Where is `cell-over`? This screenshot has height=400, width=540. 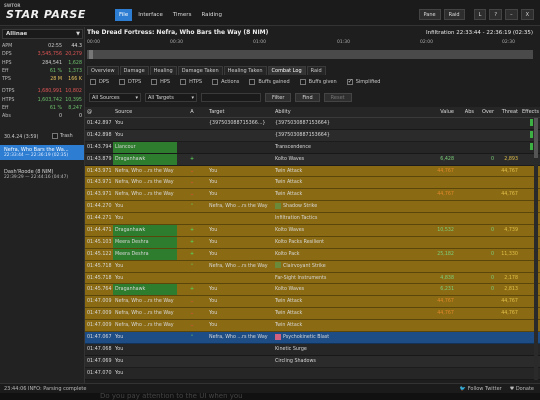
cell-over is located at coordinates (486, 135).